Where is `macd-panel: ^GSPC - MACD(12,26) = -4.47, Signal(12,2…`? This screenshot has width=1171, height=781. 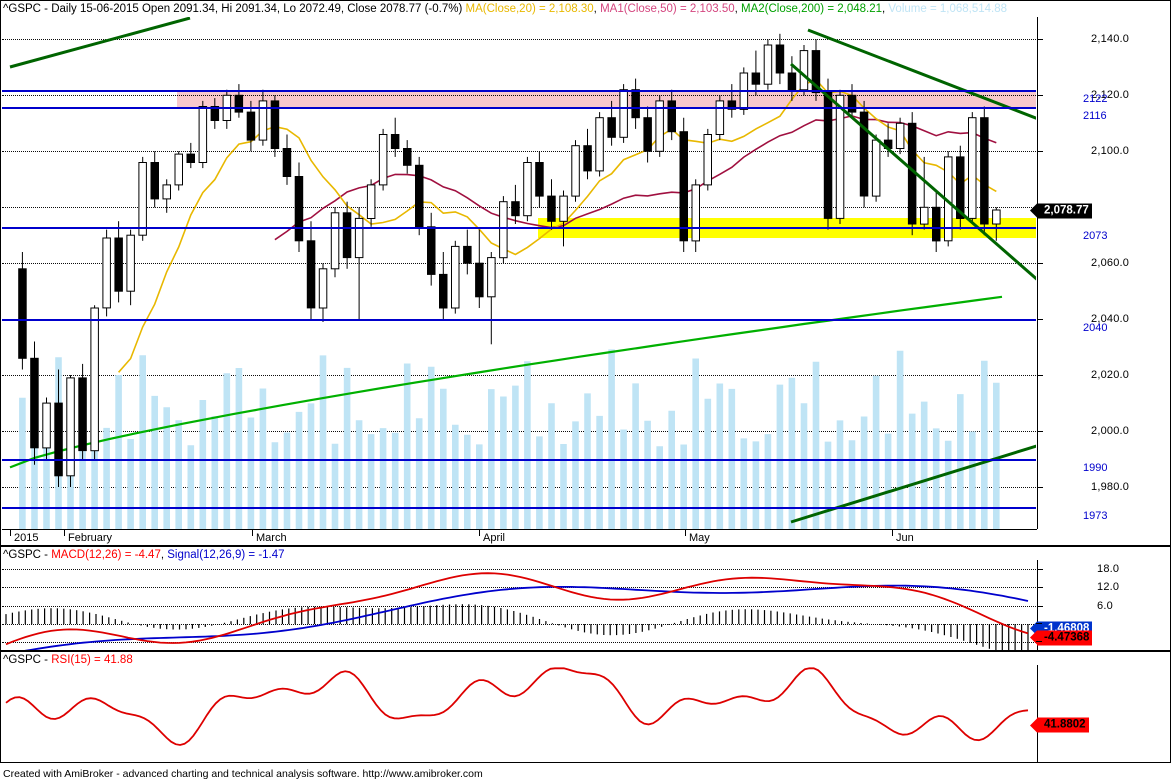 macd-panel: ^GSPC - MACD(12,26) = -4.47, Signal(12,2… is located at coordinates (585, 598).